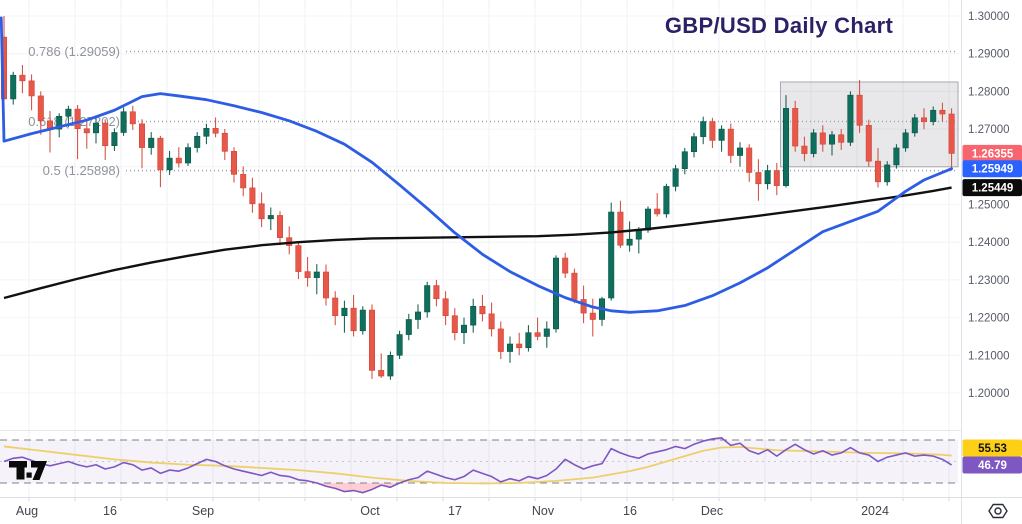 This screenshot has height=524, width=1022. What do you see at coordinates (370, 511) in the screenshot?
I see `time-tick-label: Oct` at bounding box center [370, 511].